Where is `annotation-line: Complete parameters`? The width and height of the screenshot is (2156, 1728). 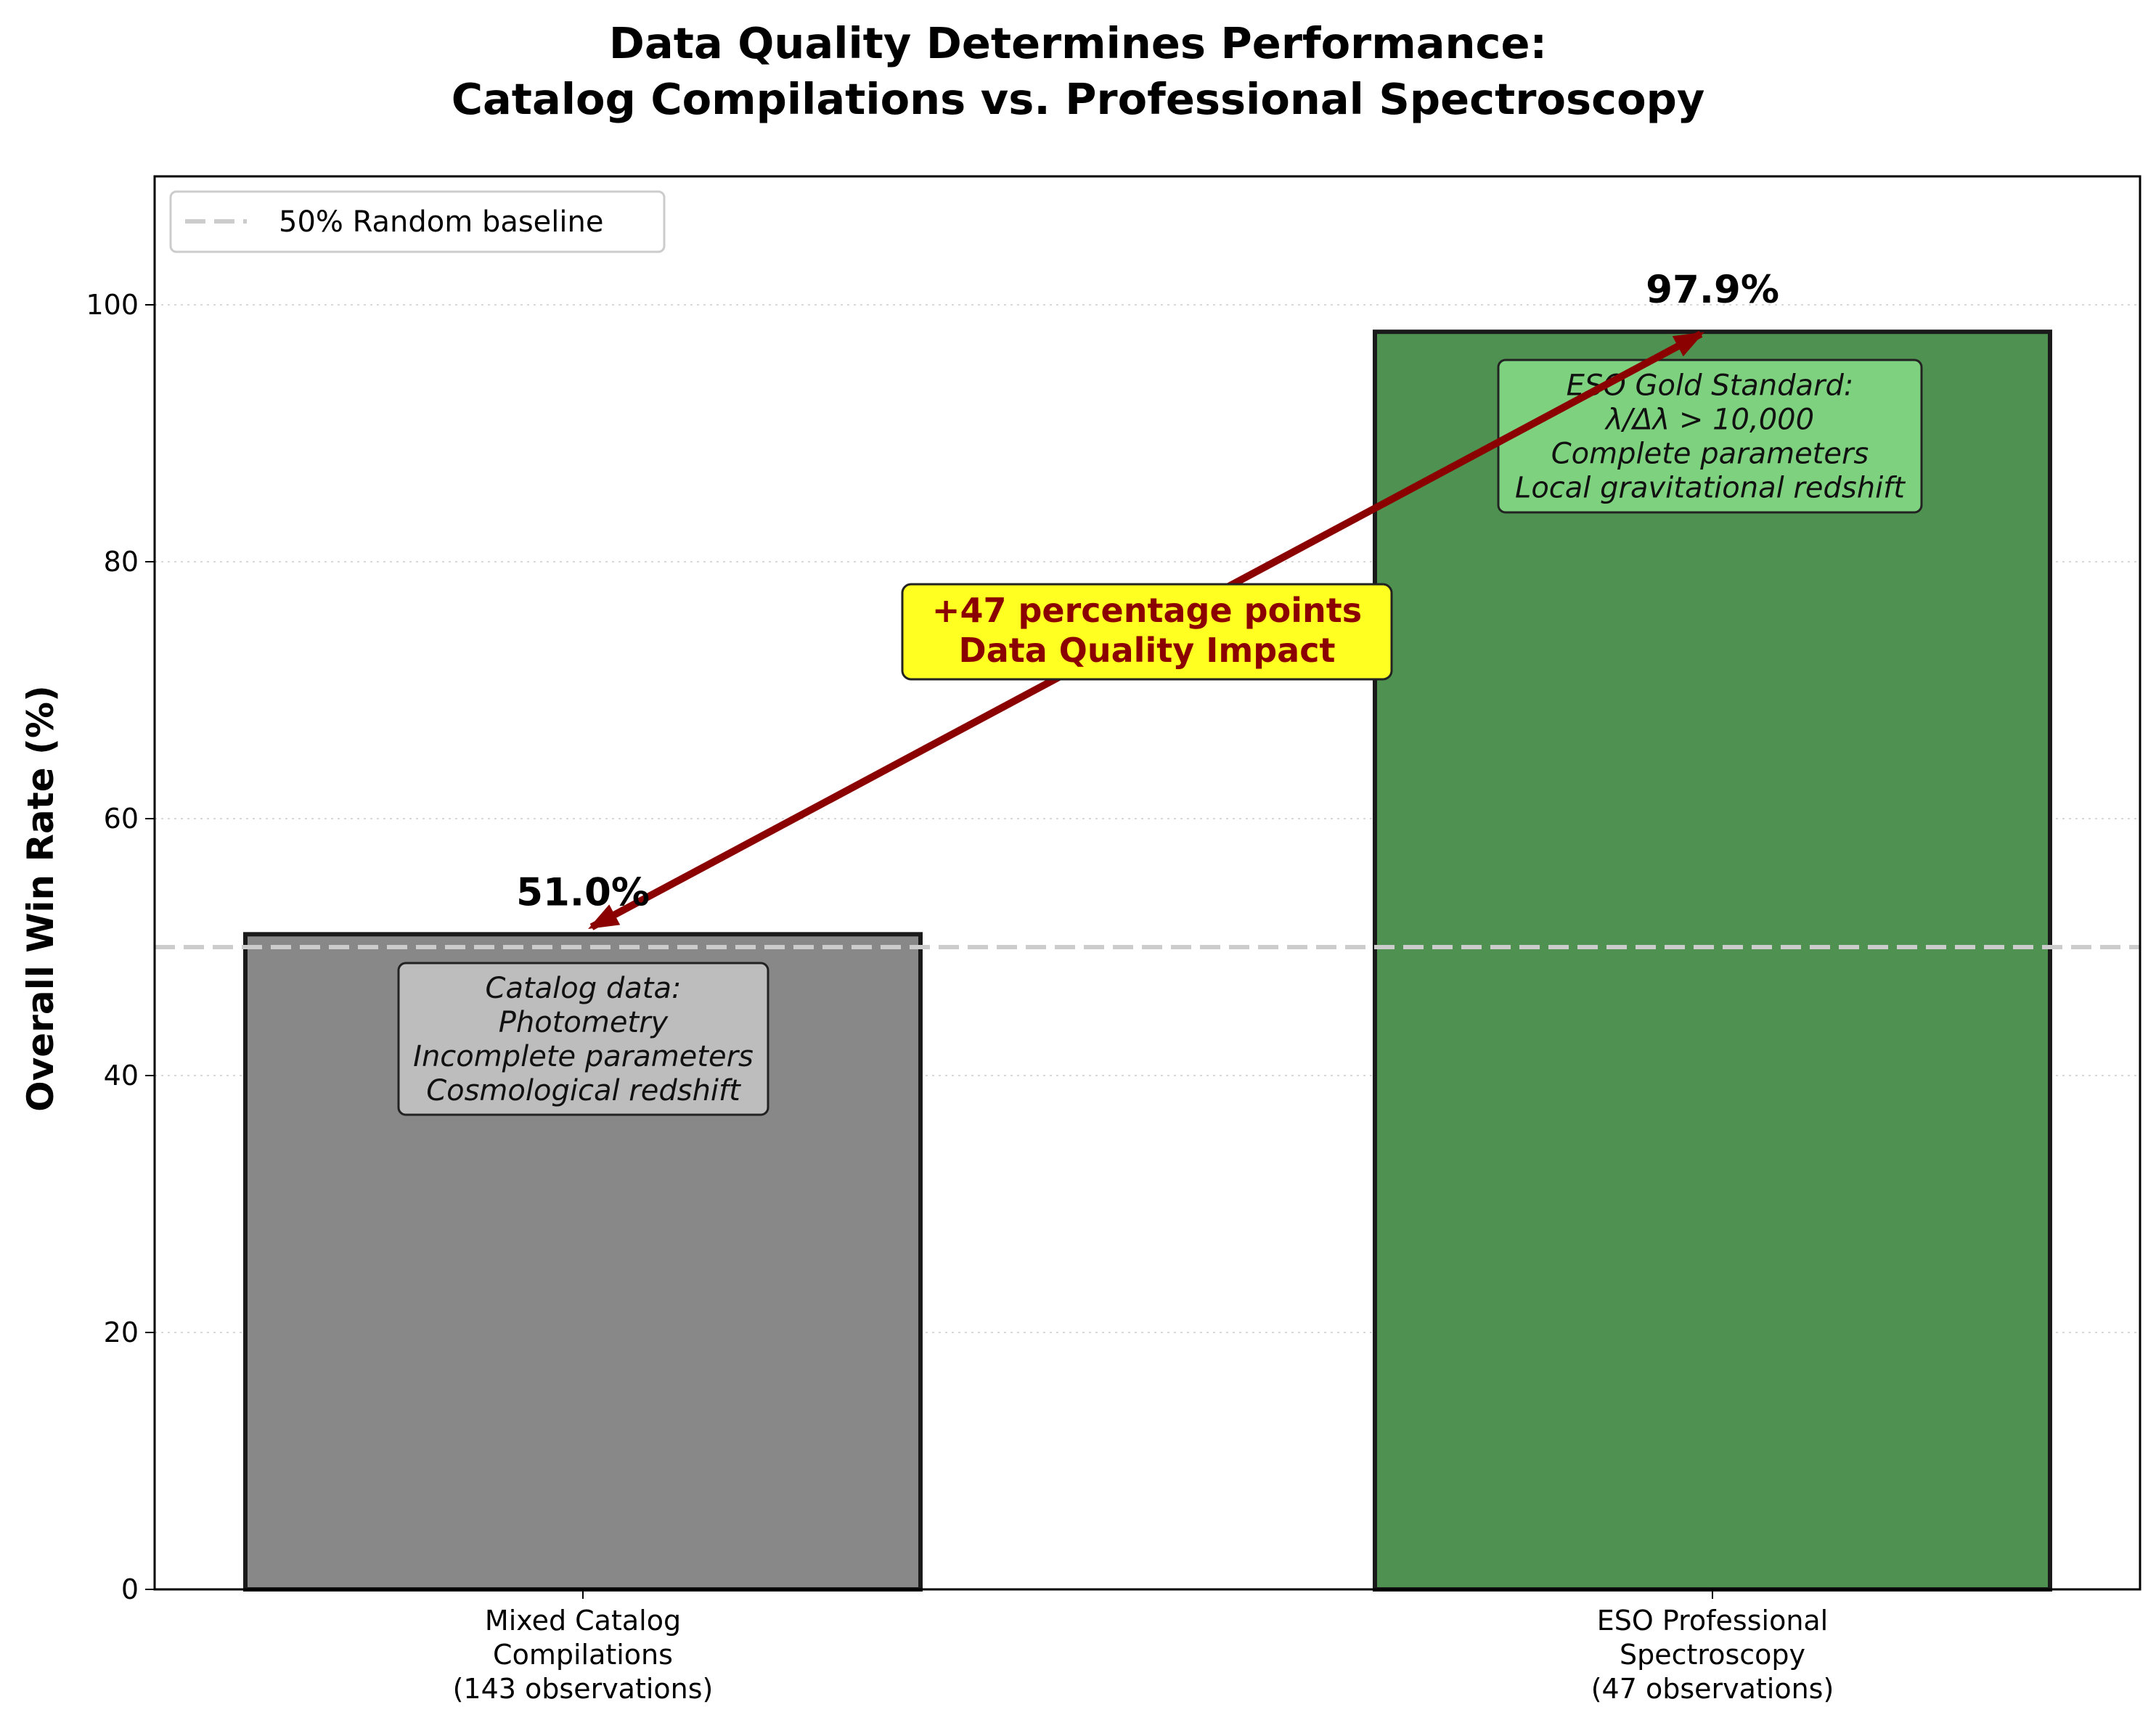 annotation-line: Complete parameters is located at coordinates (1710, 455).